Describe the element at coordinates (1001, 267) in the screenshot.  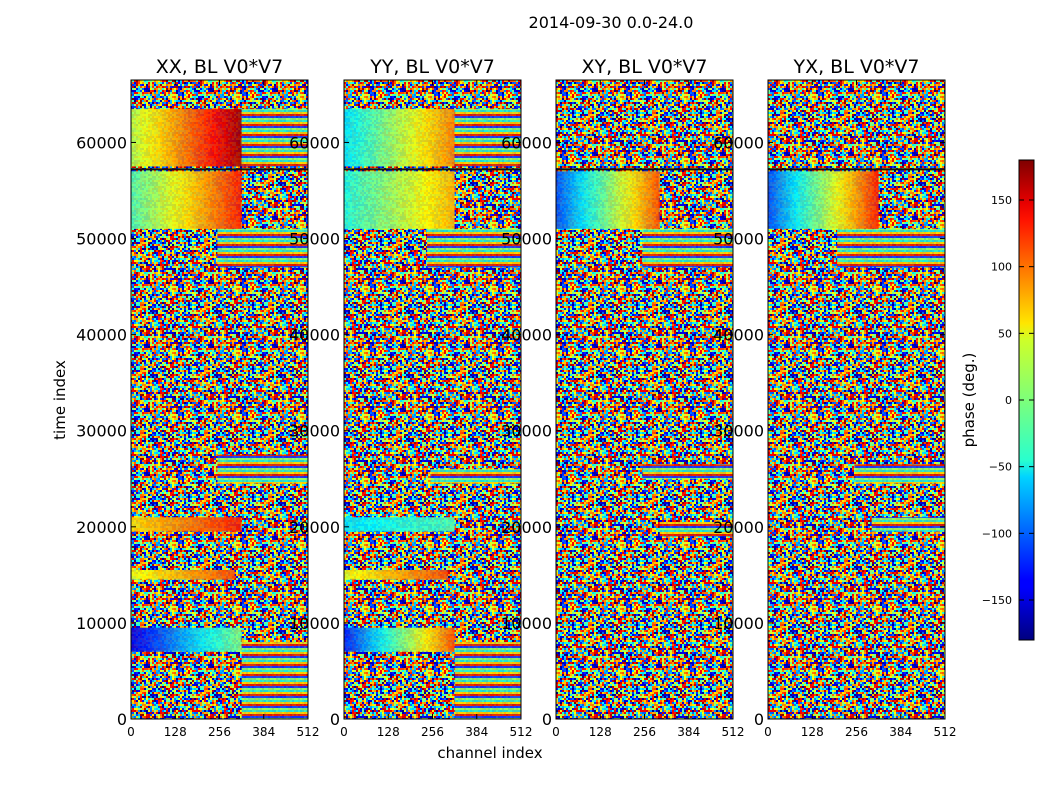
I see `colorbar-tick-label: 100` at that location.